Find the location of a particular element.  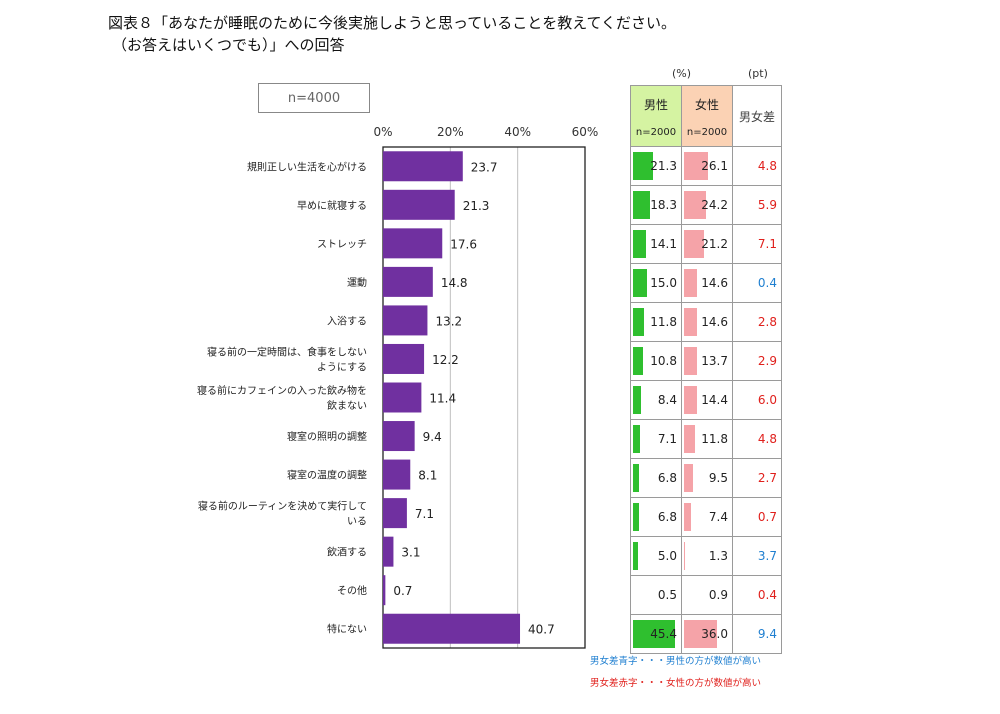

female-header-cell: 女性 n=2000 is located at coordinates (707, 116).